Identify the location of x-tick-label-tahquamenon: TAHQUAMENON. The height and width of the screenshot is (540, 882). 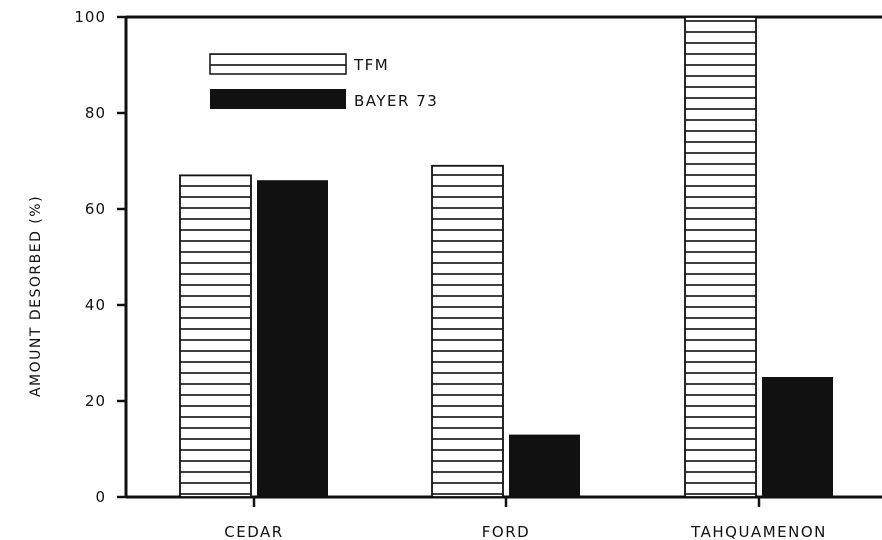
(758, 531).